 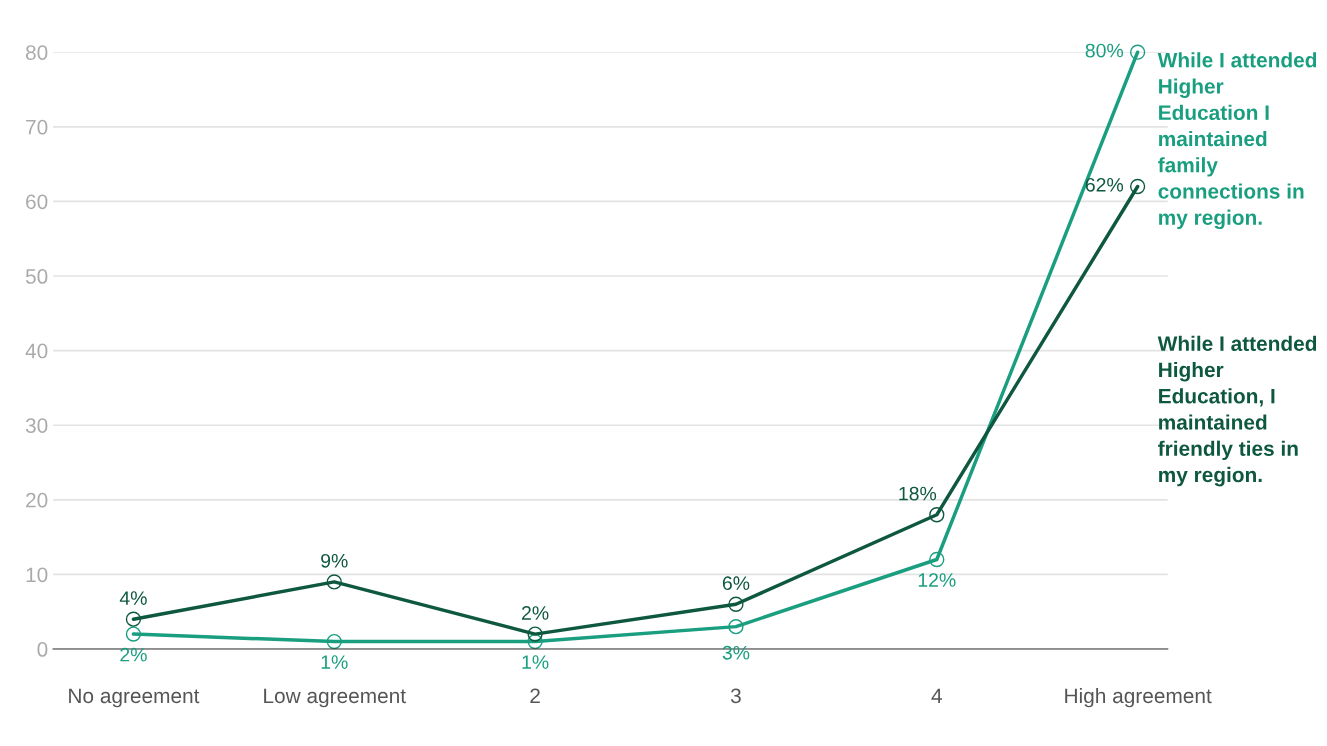 I want to click on y-tick-label: 60, so click(x=37, y=202).